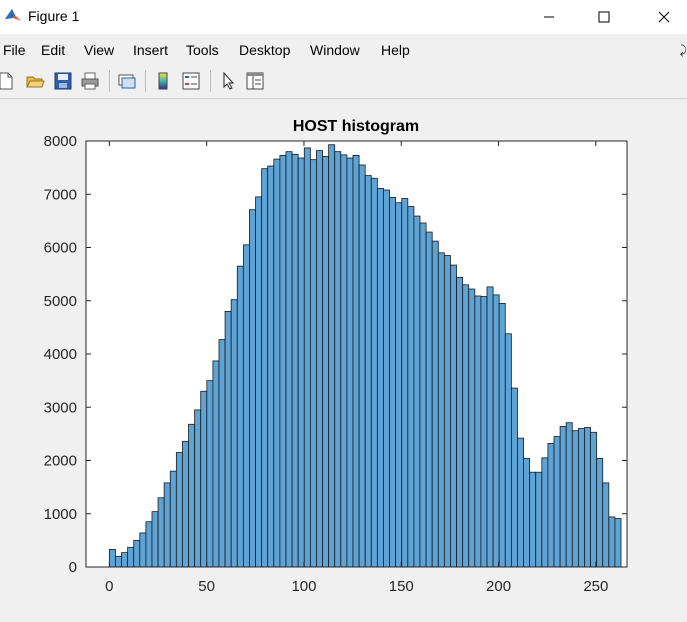 The image size is (687, 622). What do you see at coordinates (53, 50) in the screenshot?
I see `menu-edit: Edit` at bounding box center [53, 50].